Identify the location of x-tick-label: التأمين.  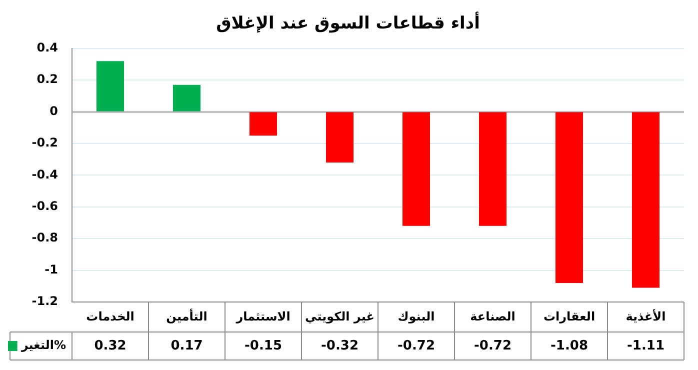
(187, 316).